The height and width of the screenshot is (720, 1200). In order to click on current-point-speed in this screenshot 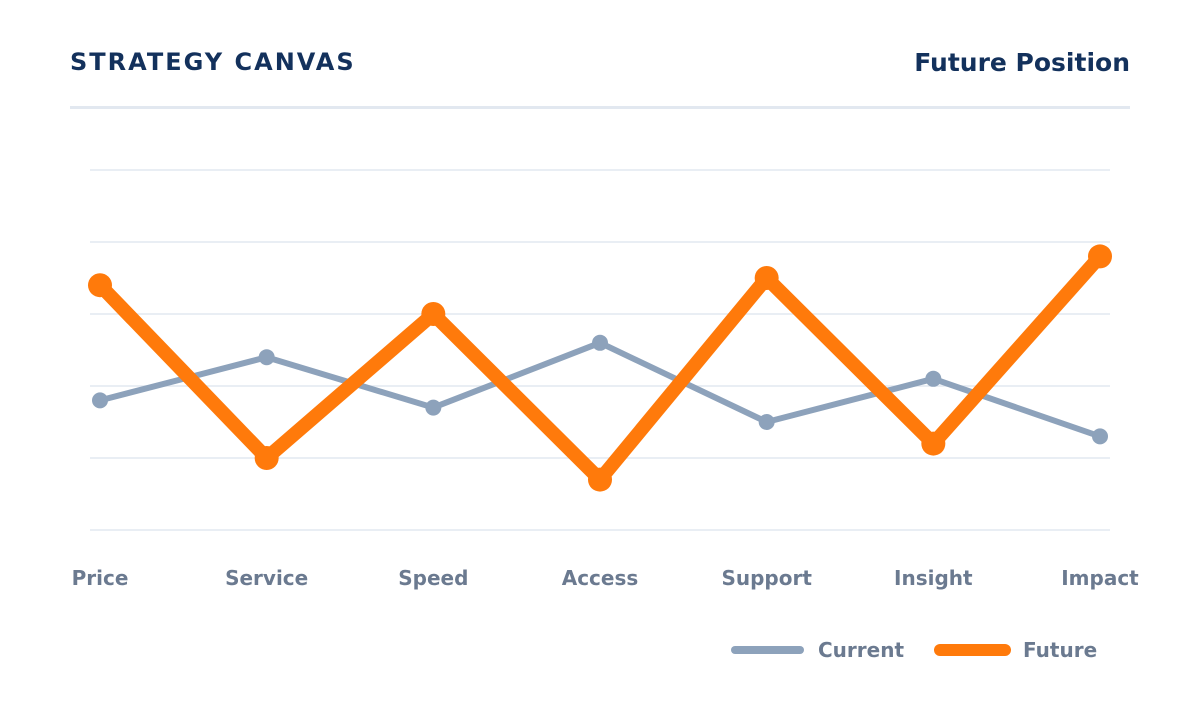, I will do `click(433, 407)`.